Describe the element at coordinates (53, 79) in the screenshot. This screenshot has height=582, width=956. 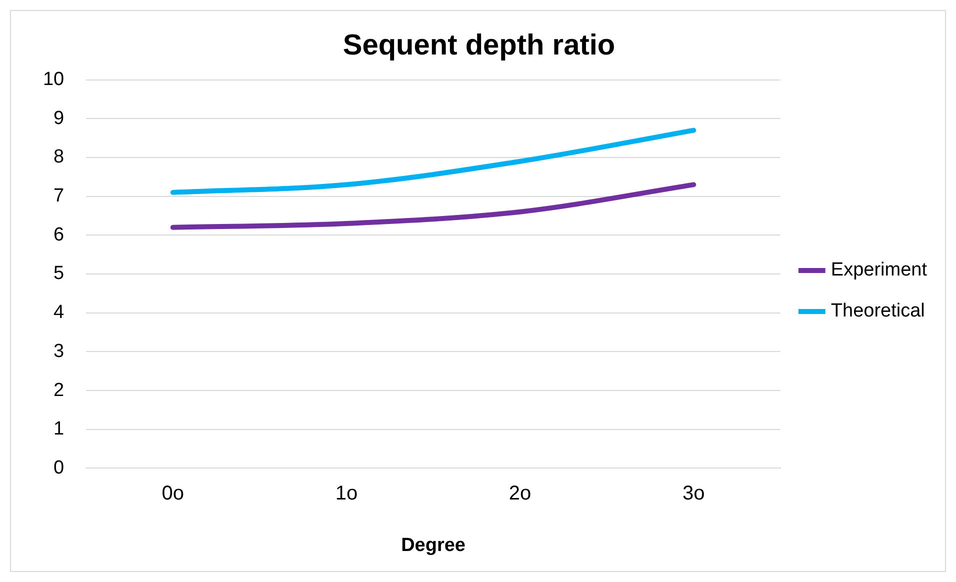
I see `y-tick-label: 10` at that location.